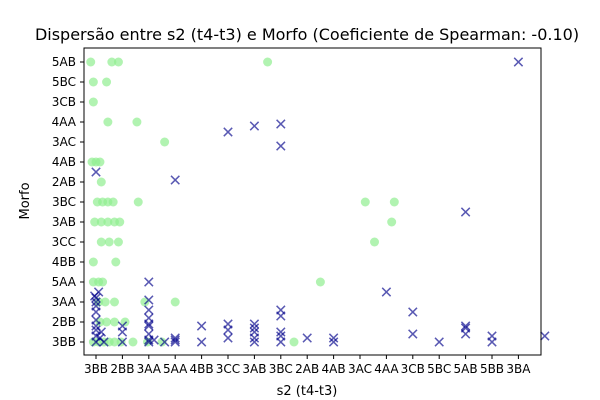  What do you see at coordinates (386, 369) in the screenshot?
I see `x-tick-label: 4AA` at bounding box center [386, 369].